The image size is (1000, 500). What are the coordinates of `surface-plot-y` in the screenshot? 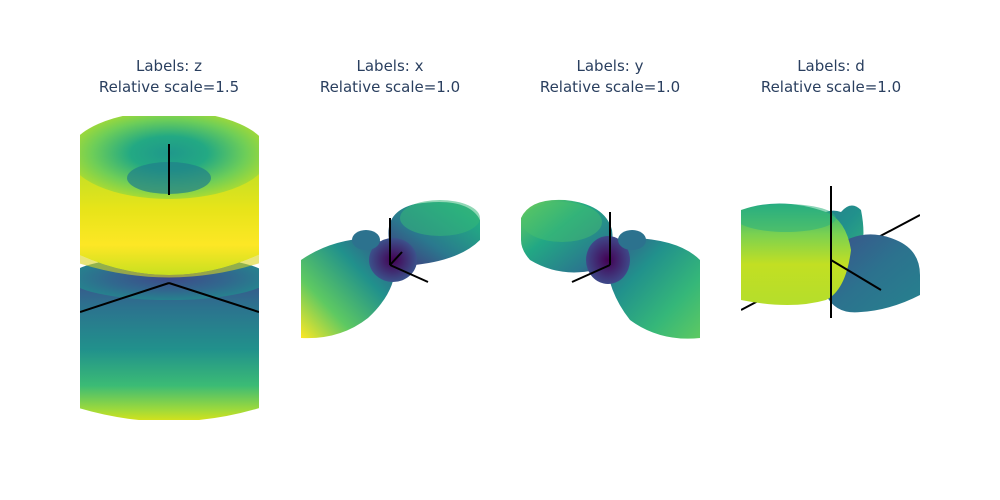 It's located at (610, 270).